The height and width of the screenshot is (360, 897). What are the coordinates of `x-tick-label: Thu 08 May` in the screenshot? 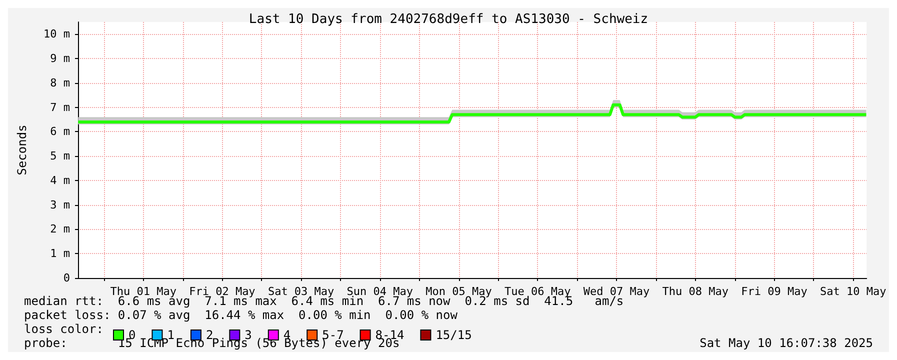 It's located at (695, 291).